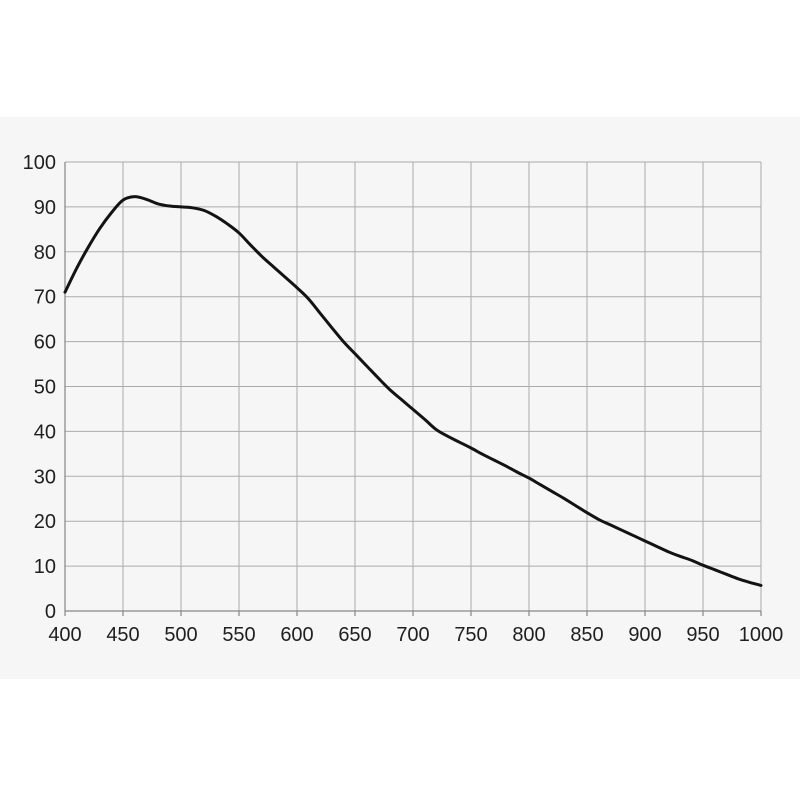 Image resolution: width=800 pixels, height=800 pixels. Describe the element at coordinates (50, 612) in the screenshot. I see `y-tick-label: 0` at that location.